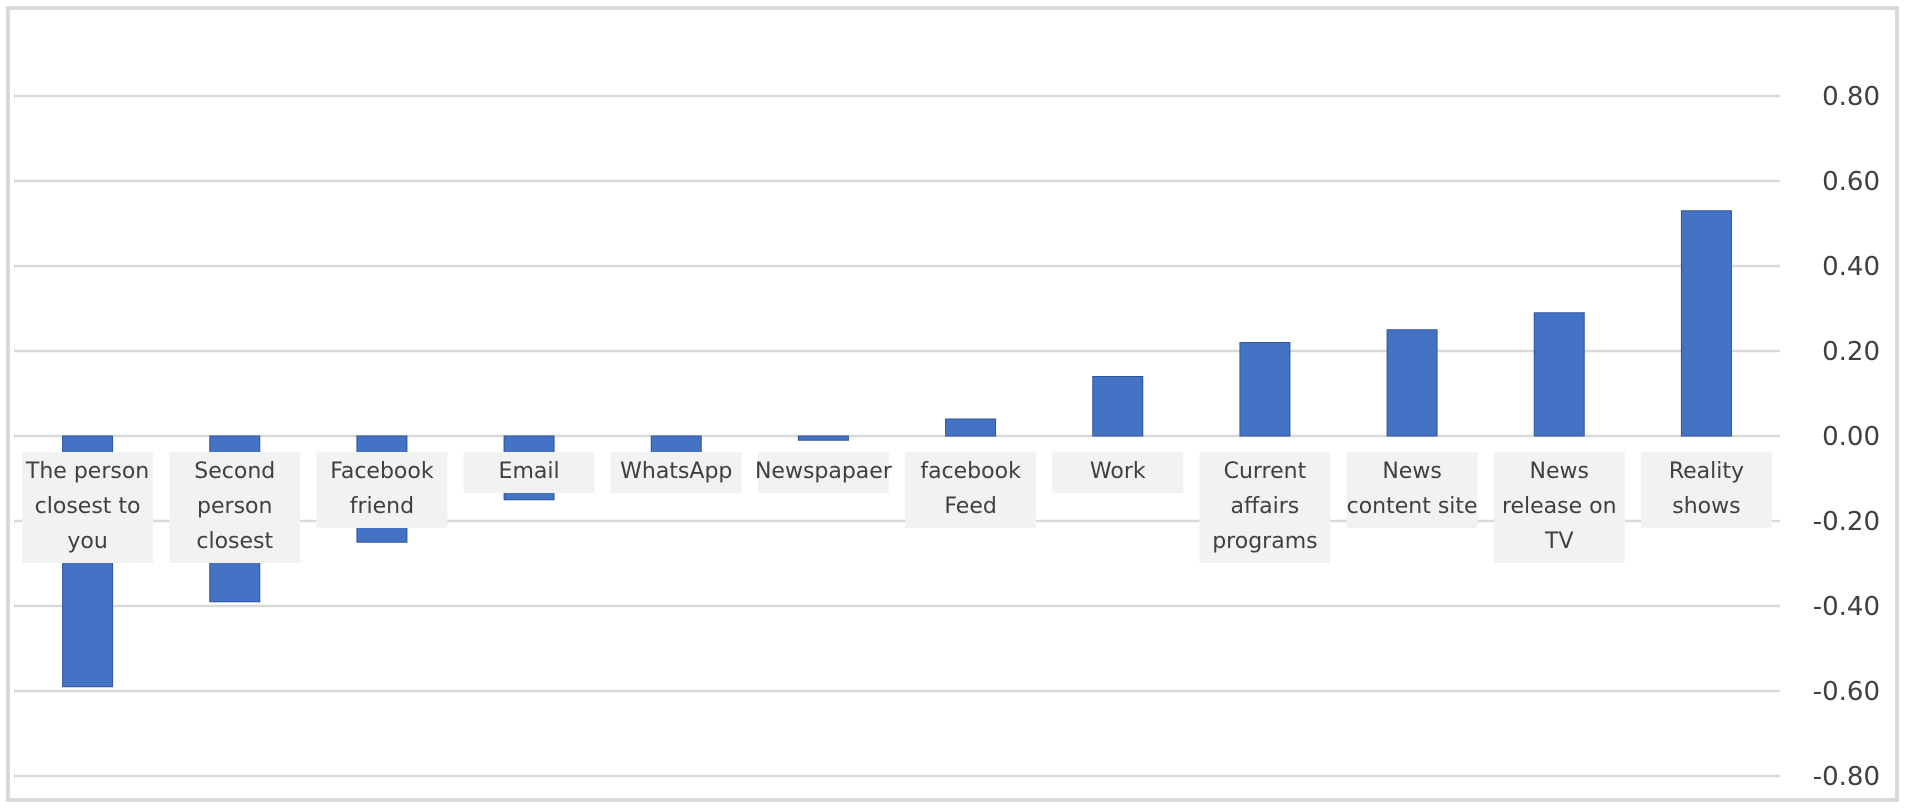 This screenshot has height=810, width=1907. I want to click on category-label-line: person, so click(234, 506).